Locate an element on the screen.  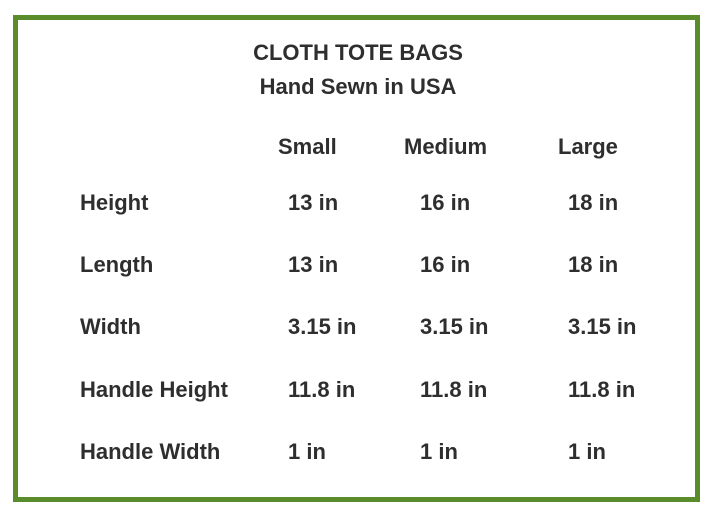
row-label: Length is located at coordinates (117, 264).